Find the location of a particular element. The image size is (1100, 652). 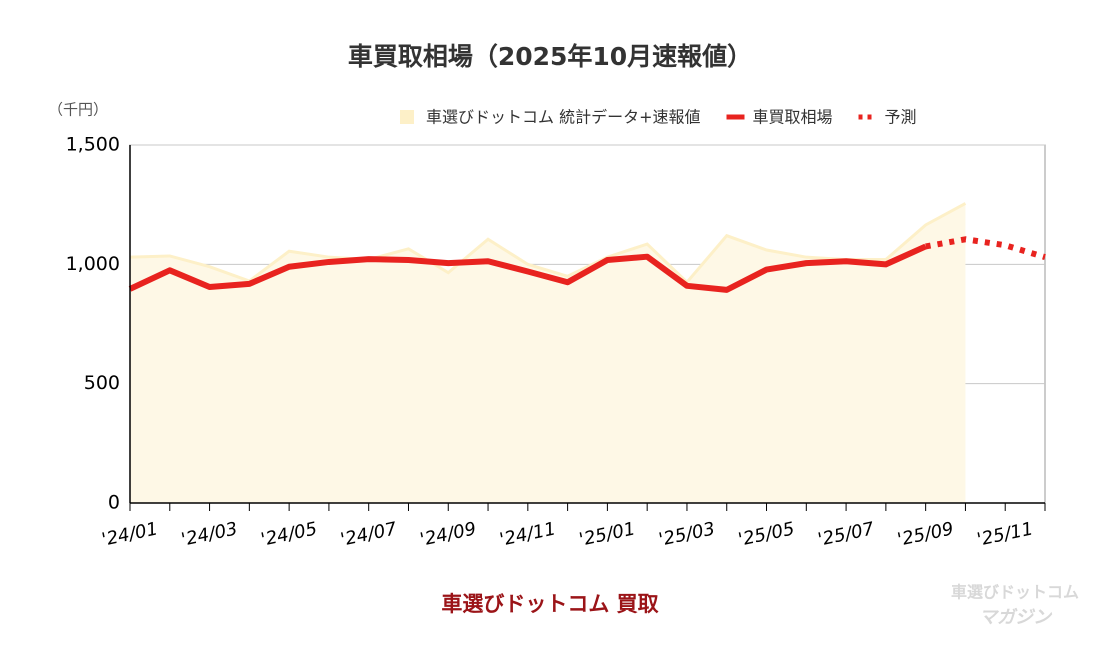

legend-label: 予測 is located at coordinates (901, 117).